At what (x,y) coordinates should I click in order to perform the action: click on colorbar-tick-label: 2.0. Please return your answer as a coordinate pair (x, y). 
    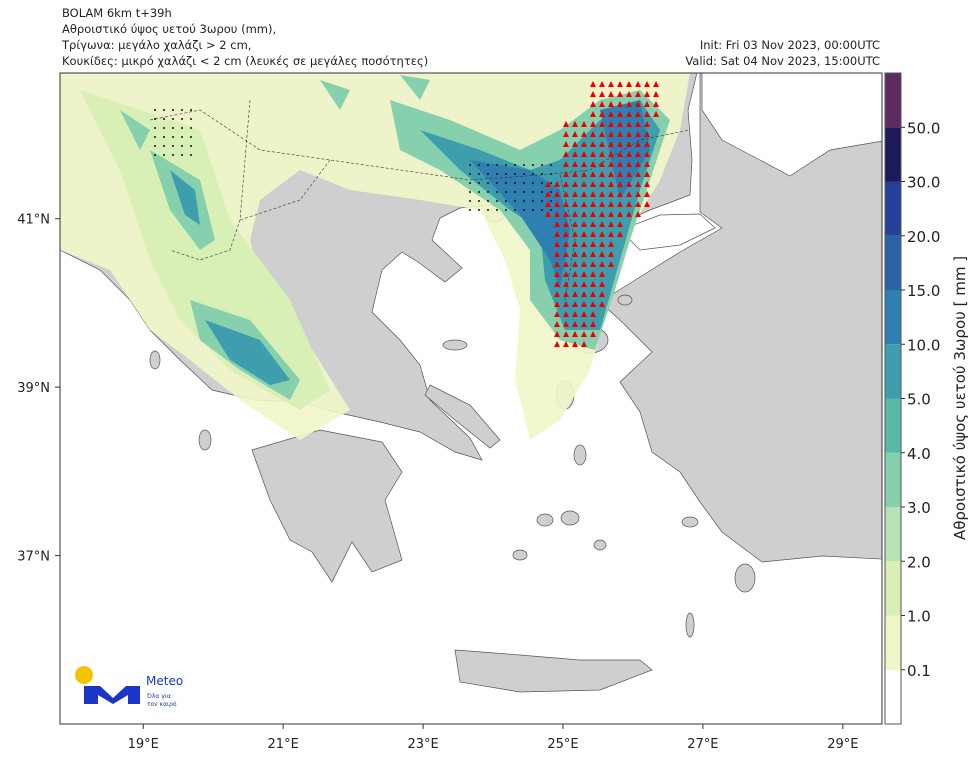
    Looking at the image, I should click on (919, 562).